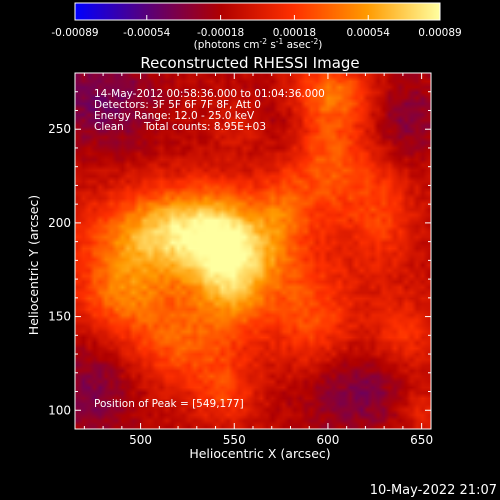  I want to click on colorbar-tick-label: 0.00018, so click(294, 33).